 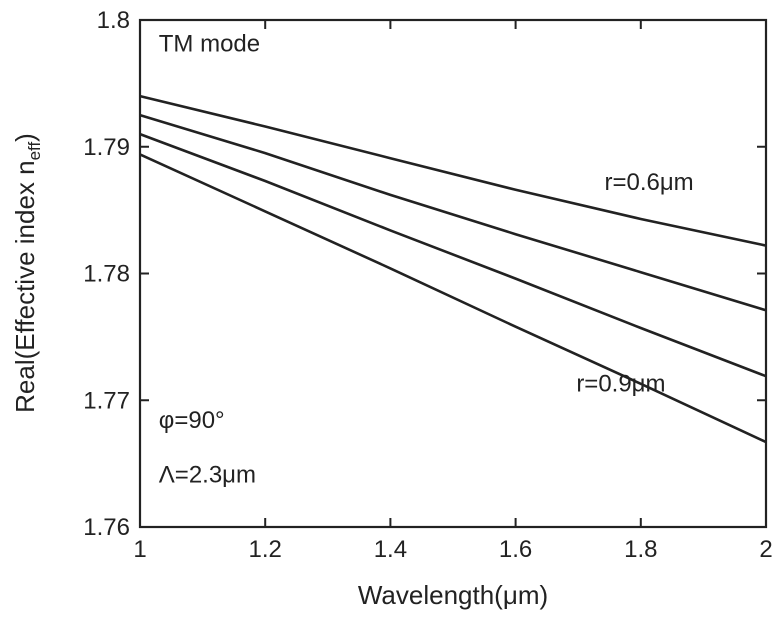 What do you see at coordinates (106, 147) in the screenshot?
I see `y-tick-label: 1.79` at bounding box center [106, 147].